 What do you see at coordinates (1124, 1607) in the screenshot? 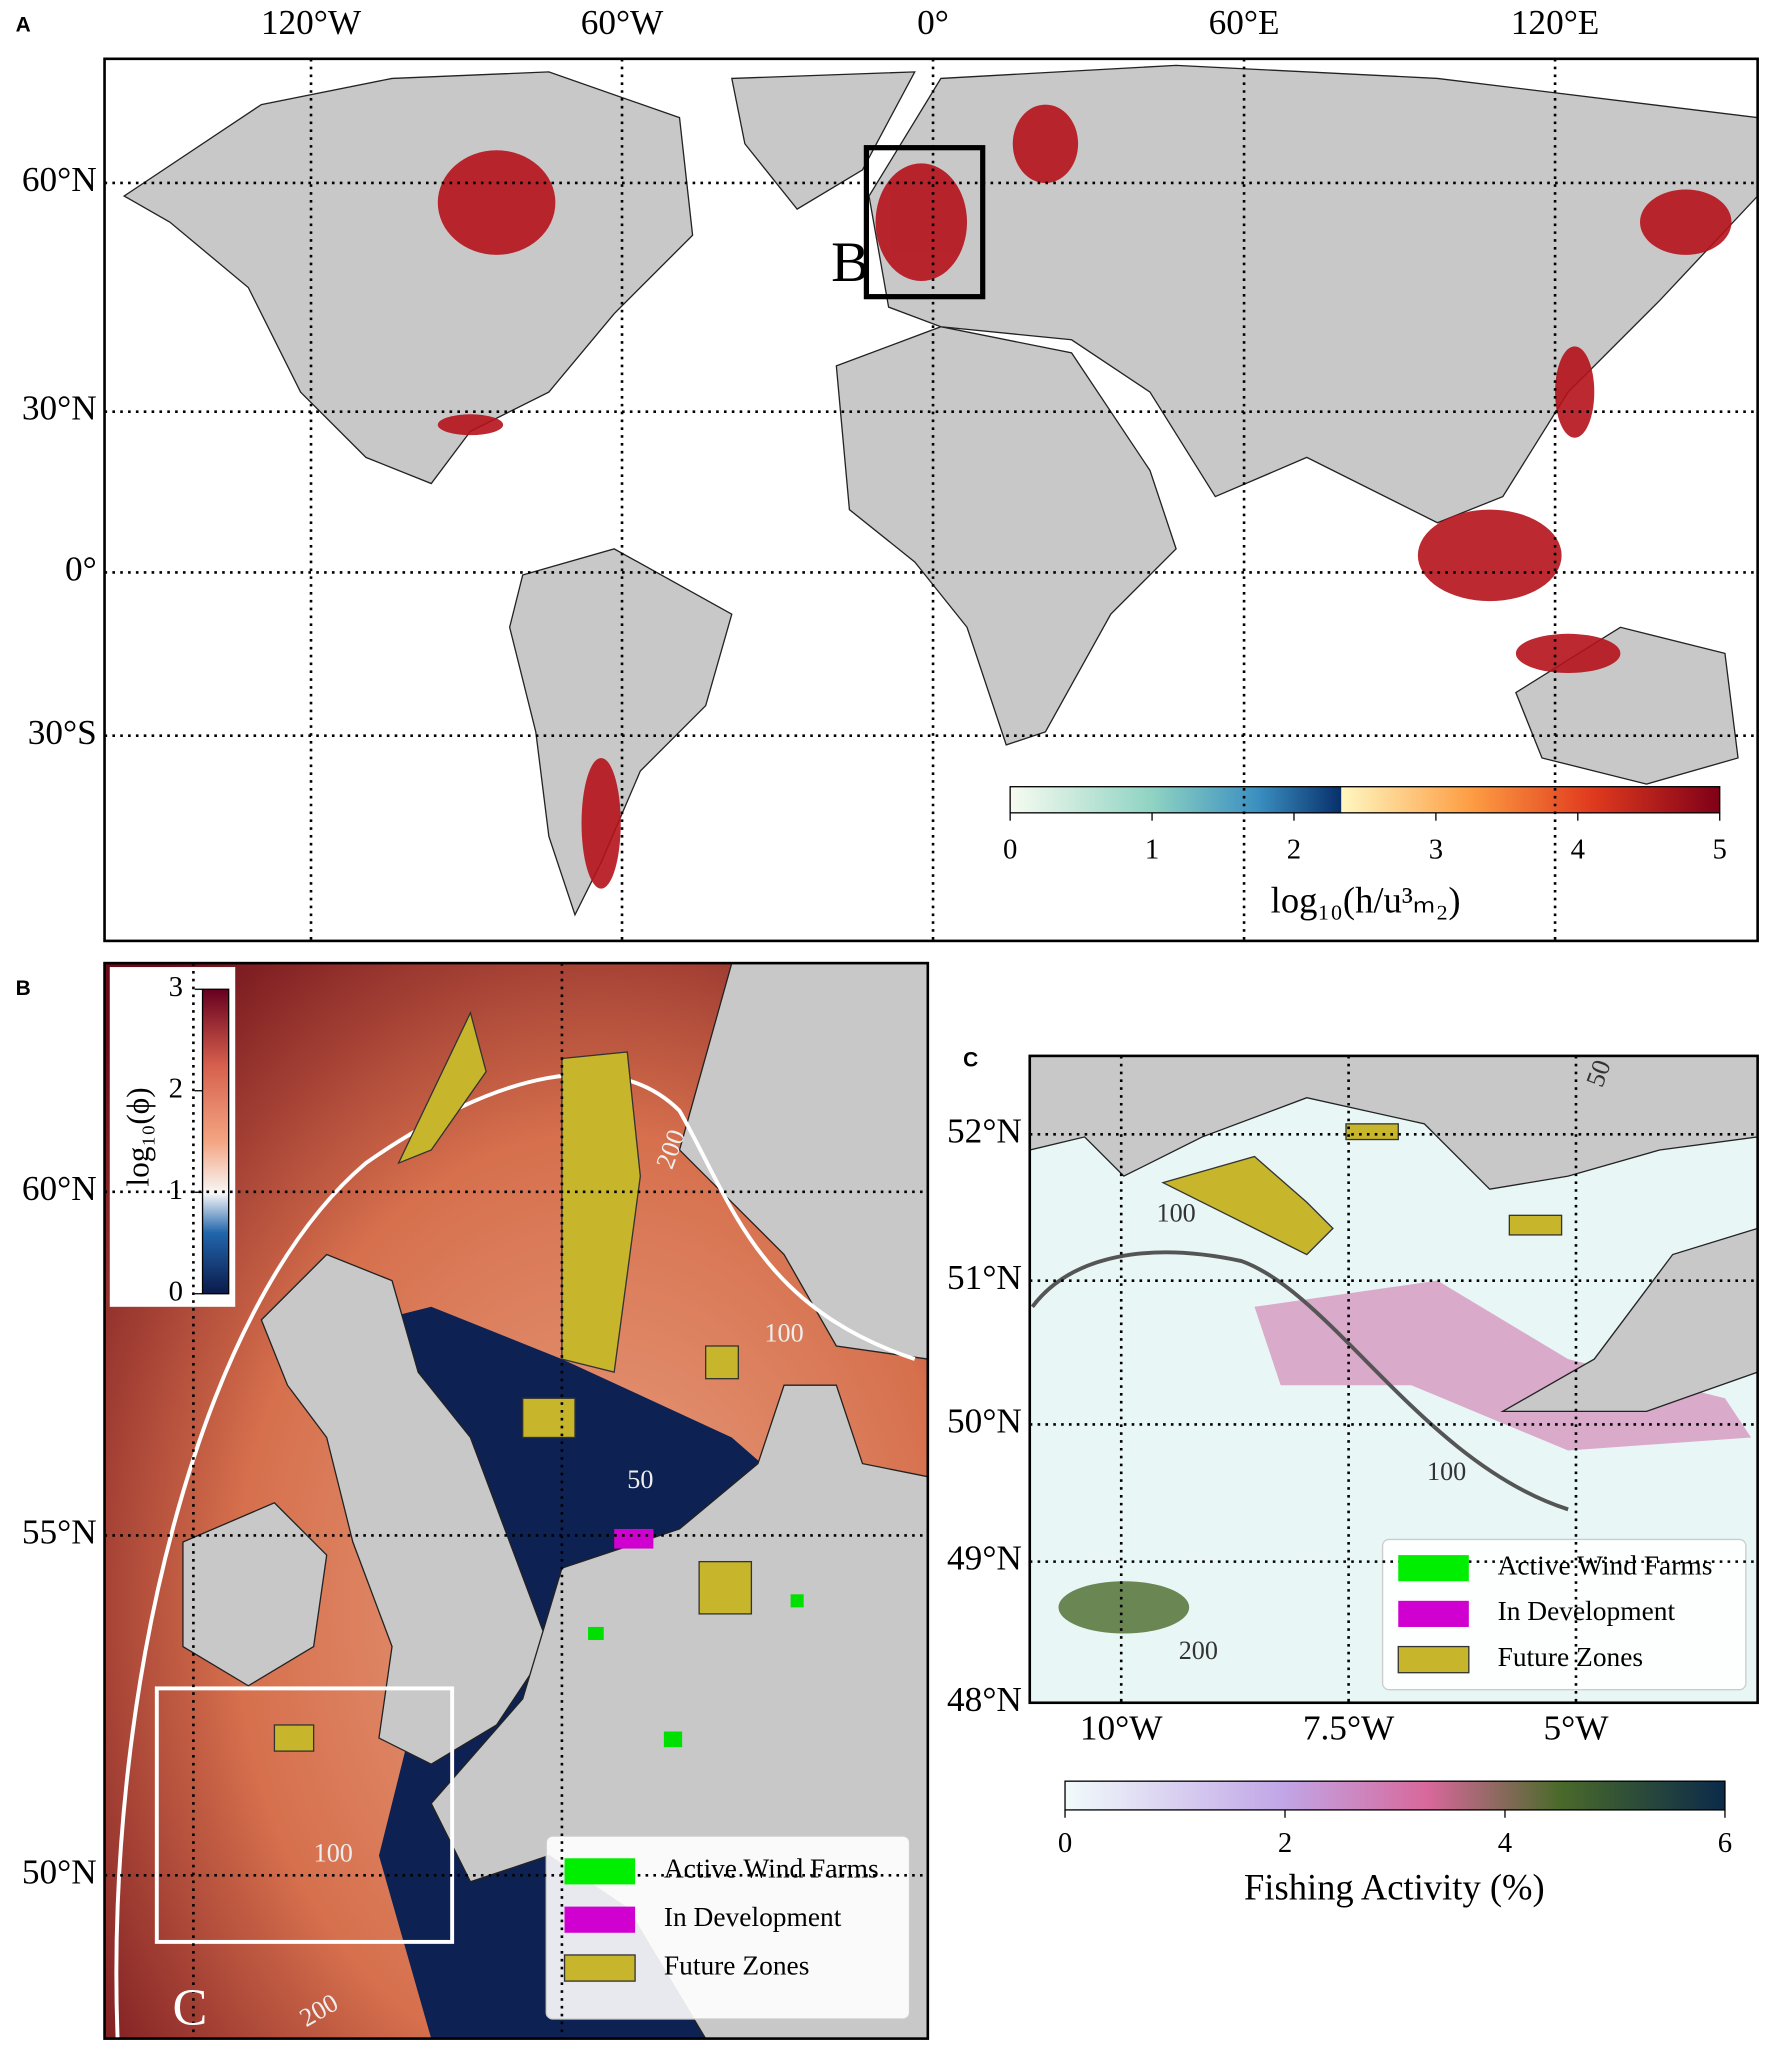
I see `fishing-hotspot` at bounding box center [1124, 1607].